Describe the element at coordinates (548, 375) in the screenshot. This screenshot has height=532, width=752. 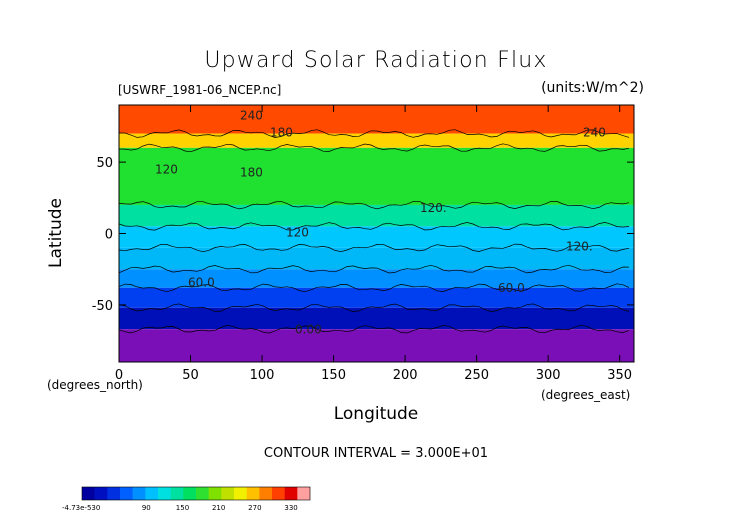
I see `x-tick-label: 300` at that location.